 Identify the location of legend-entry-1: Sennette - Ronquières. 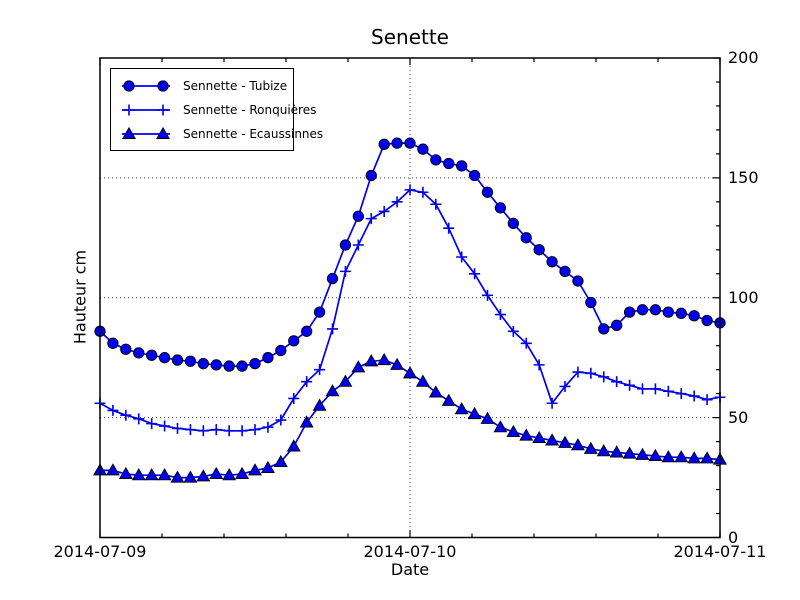
(213, 110).